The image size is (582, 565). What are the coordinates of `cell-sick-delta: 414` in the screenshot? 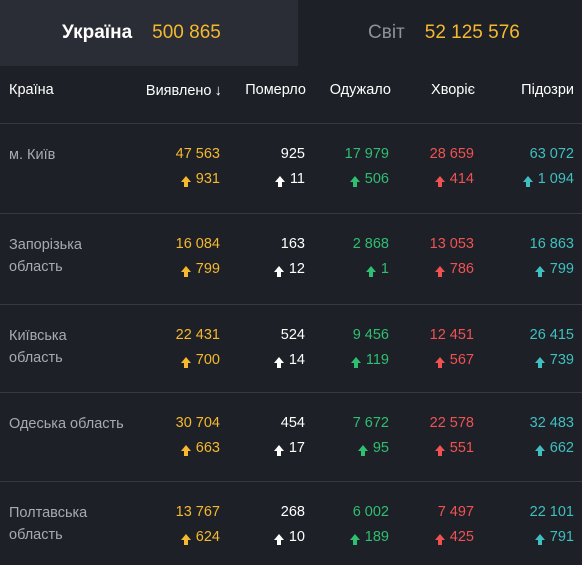 It's located at (454, 179).